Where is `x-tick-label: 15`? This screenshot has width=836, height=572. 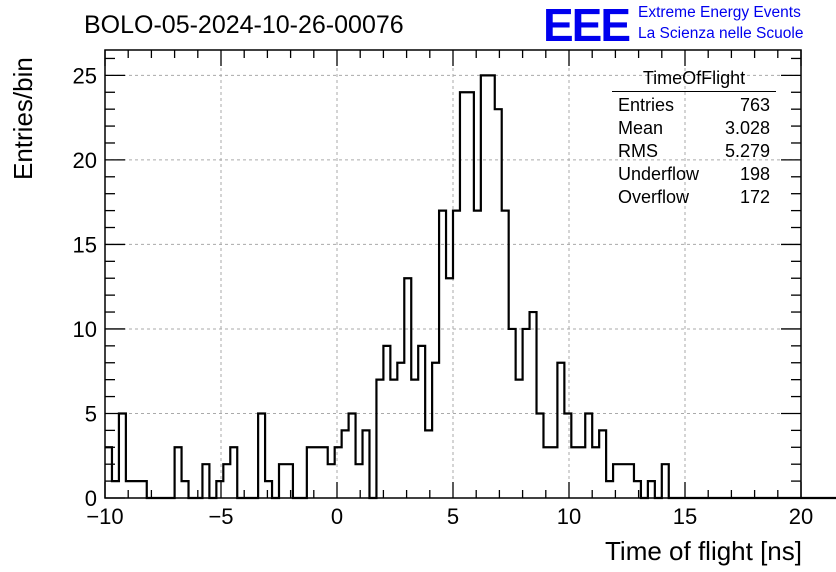
x-tick-label: 15 is located at coordinates (685, 516).